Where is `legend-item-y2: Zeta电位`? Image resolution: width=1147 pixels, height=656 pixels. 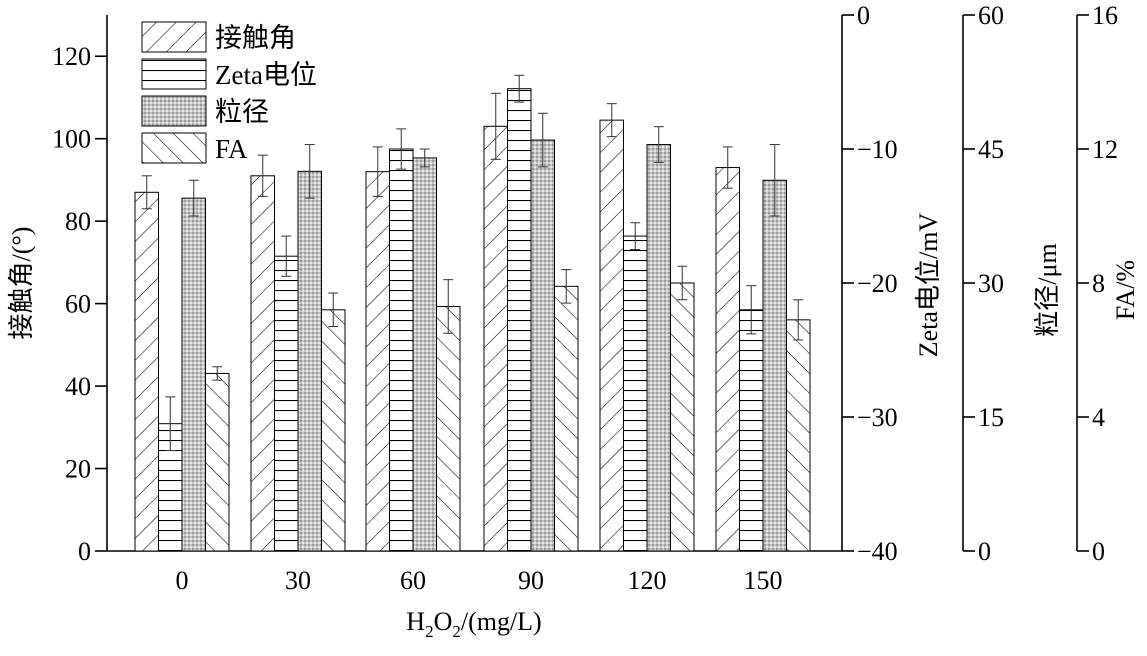 legend-item-y2: Zeta电位 is located at coordinates (229, 74).